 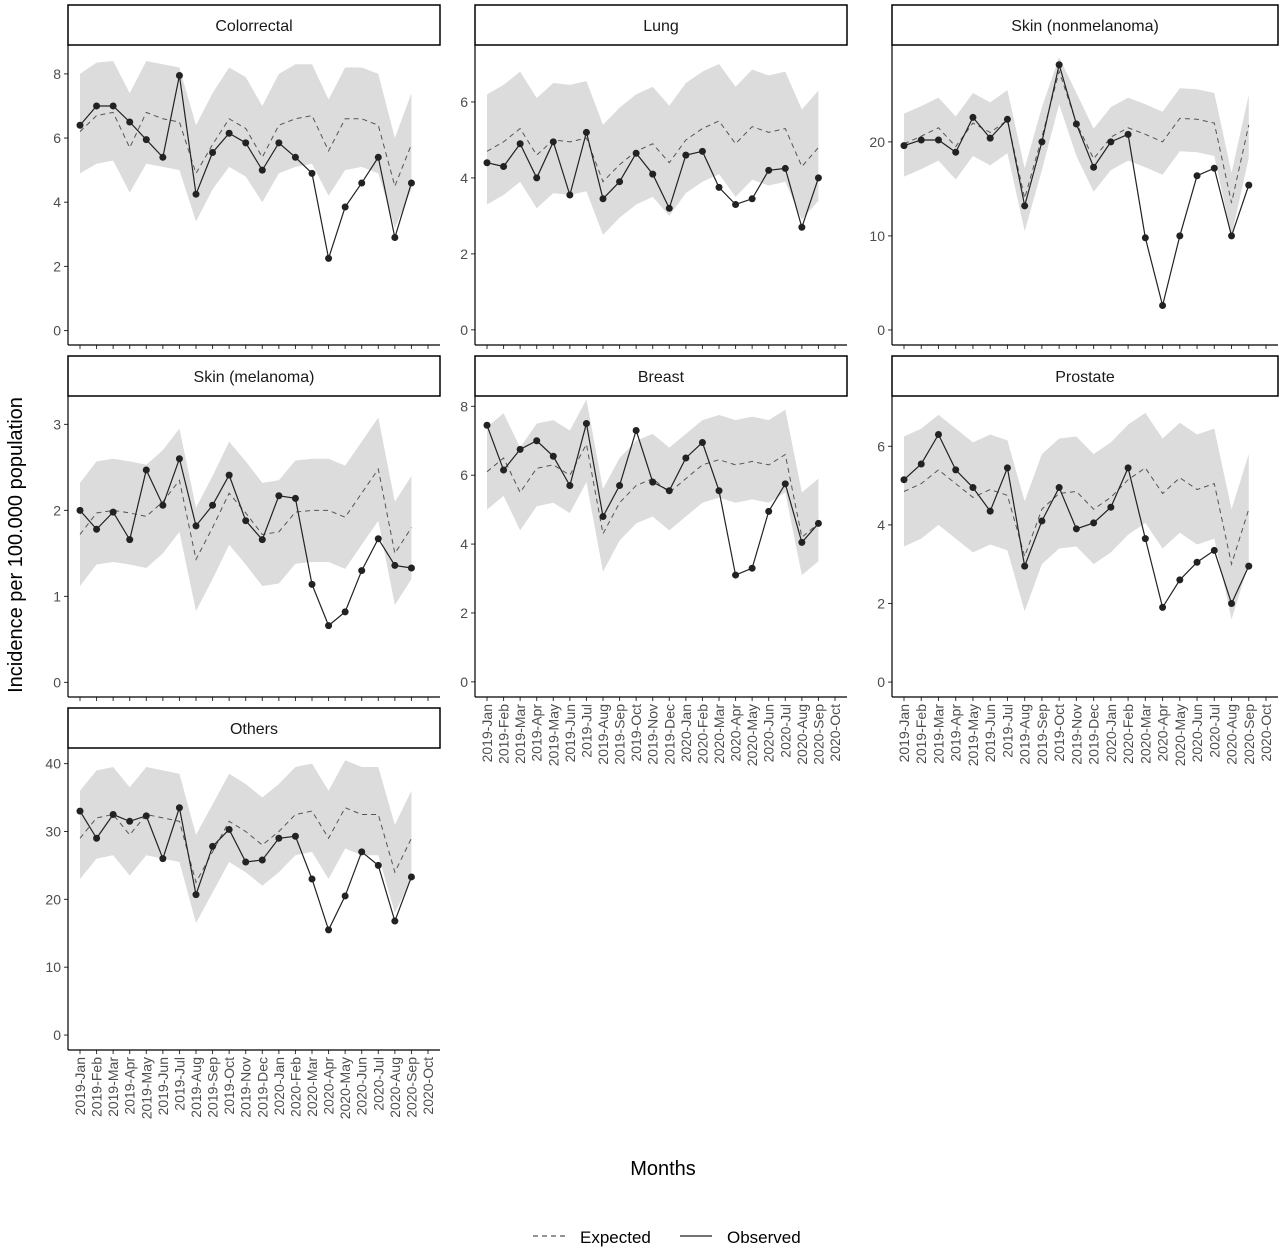 What do you see at coordinates (652, 151) in the screenshot?
I see `expected-line` at bounding box center [652, 151].